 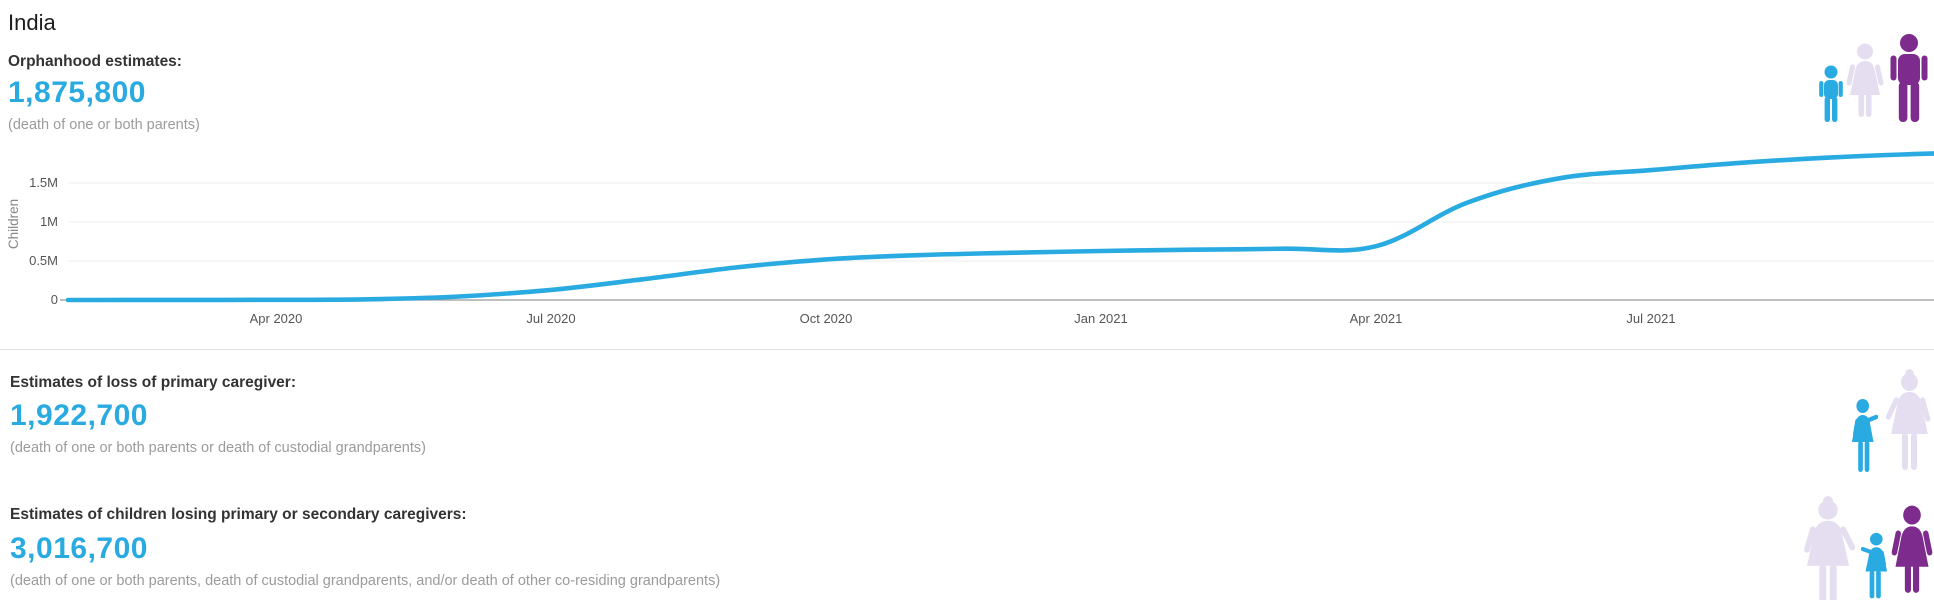 I want to click on primary-caregiver-heading: Estimates of loss of primary caregiver:, so click(x=153, y=382).